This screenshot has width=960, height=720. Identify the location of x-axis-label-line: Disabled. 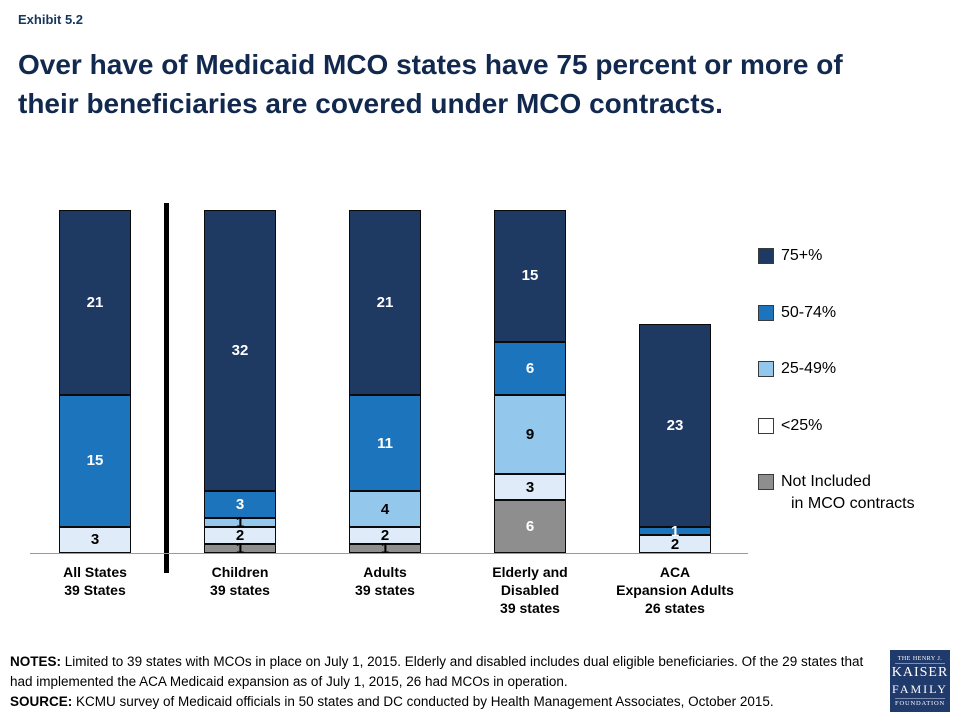
(530, 590).